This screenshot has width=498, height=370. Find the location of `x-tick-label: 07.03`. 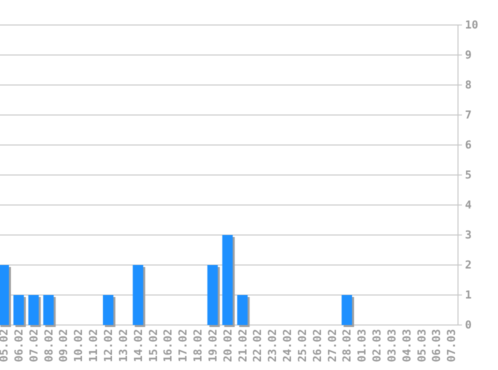

x-tick-label: 07.03 is located at coordinates (451, 345).